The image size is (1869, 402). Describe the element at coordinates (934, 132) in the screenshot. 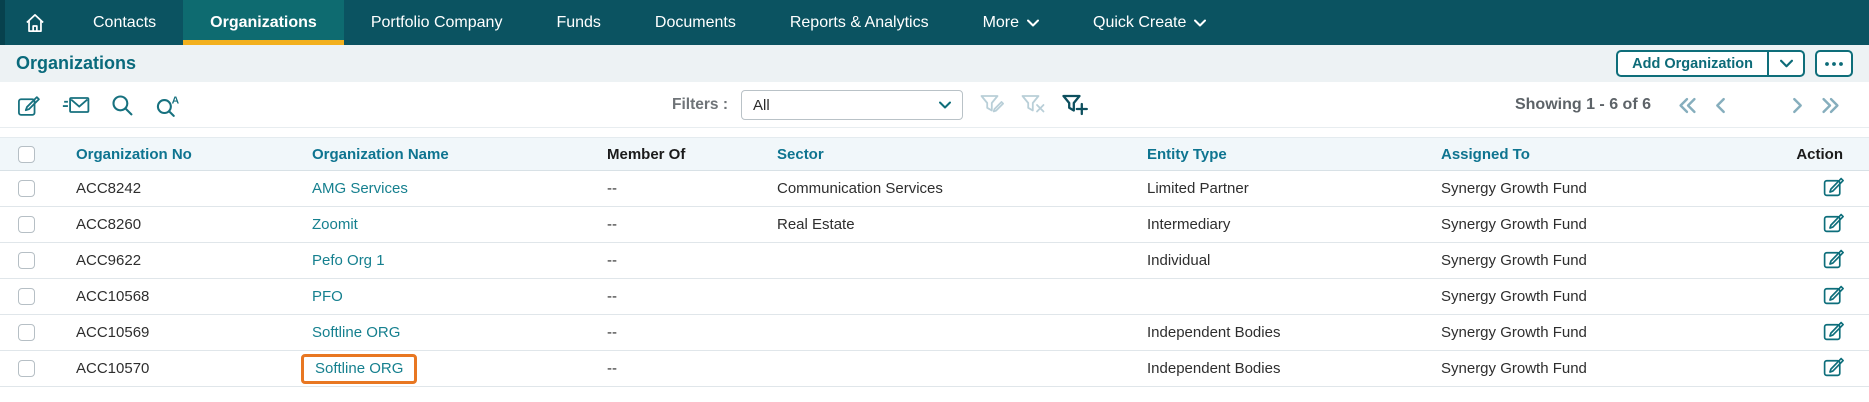

I see `spacer` at that location.